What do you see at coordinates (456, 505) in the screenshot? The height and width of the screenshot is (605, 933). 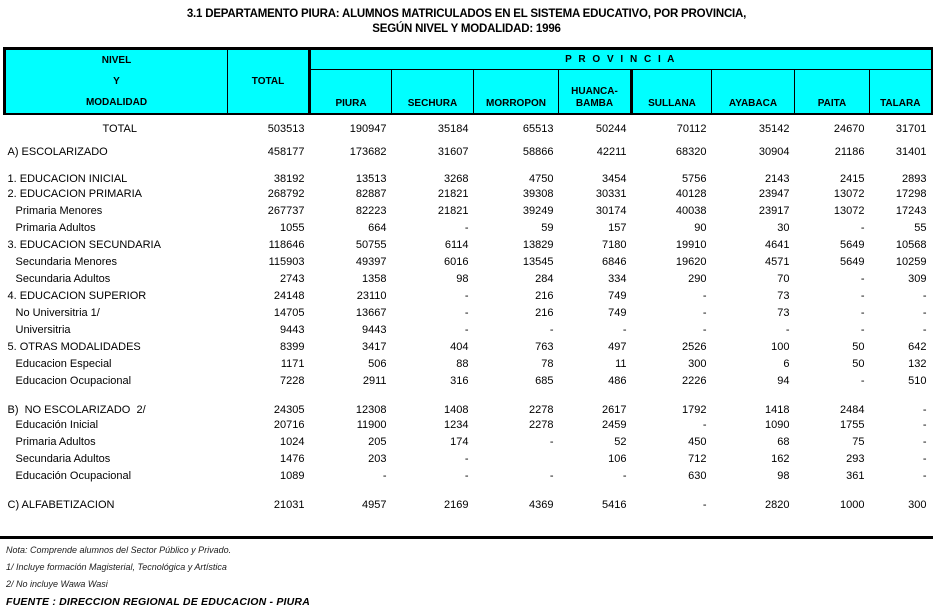 I see `value-cell: 2169` at bounding box center [456, 505].